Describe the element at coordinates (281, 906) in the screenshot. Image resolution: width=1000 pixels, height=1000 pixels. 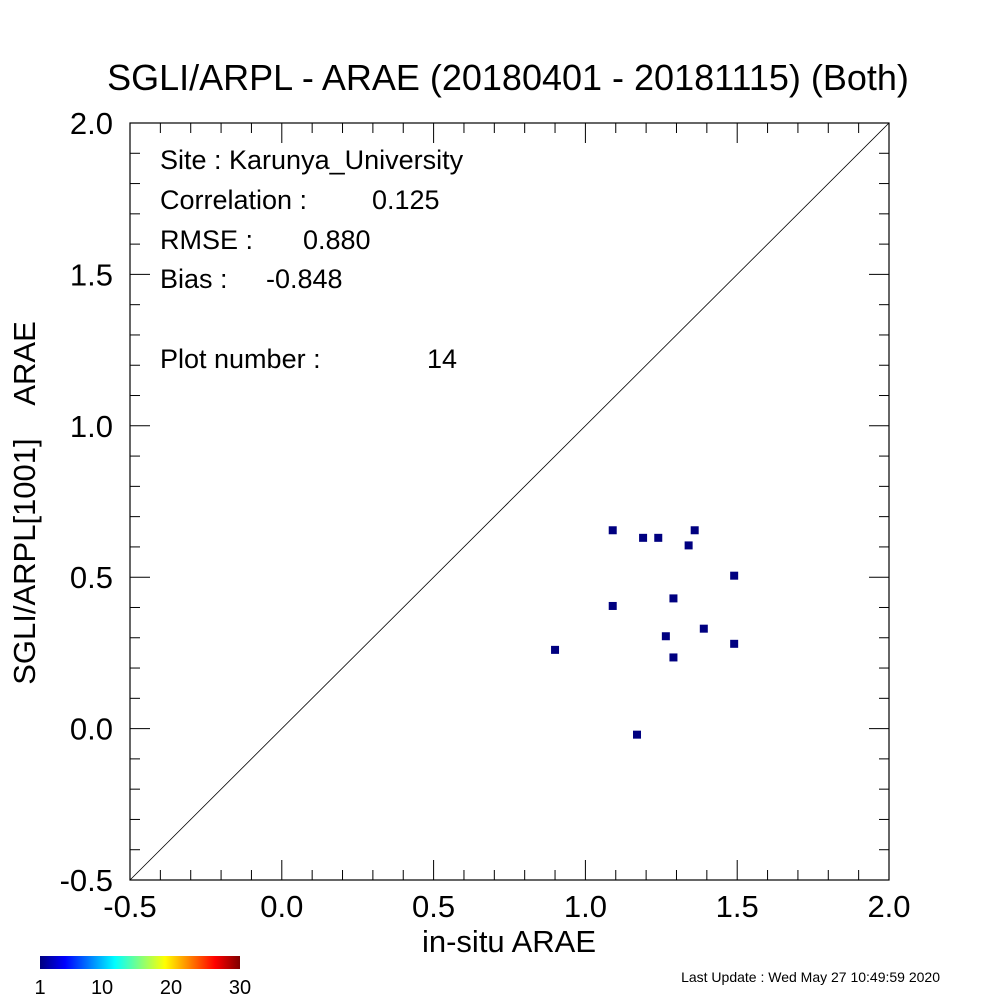
I see `x-tick-label: 0.0` at that location.